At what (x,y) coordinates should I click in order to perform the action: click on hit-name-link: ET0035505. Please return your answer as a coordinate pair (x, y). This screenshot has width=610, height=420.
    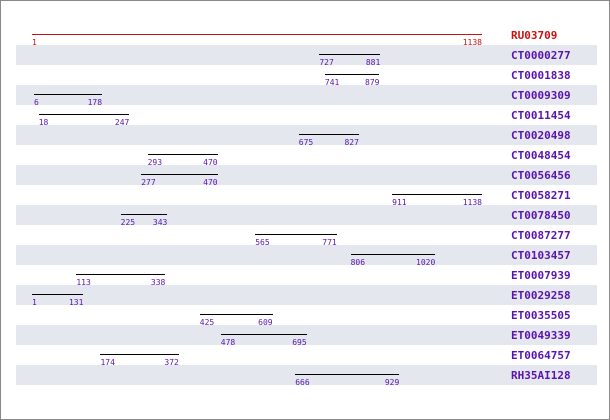
    Looking at the image, I should click on (541, 315).